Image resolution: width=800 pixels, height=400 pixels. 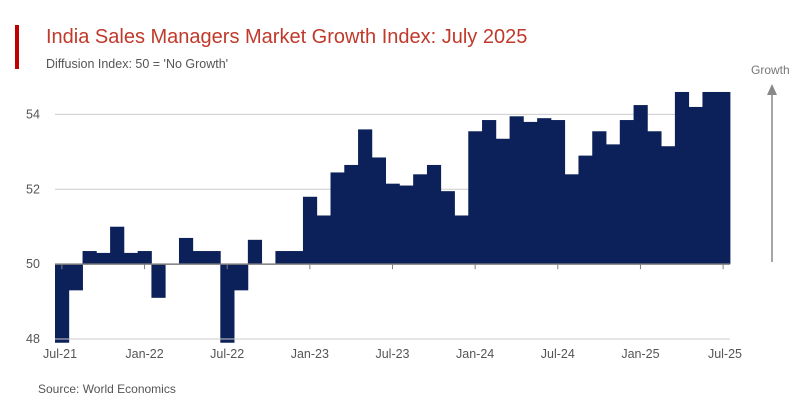 I want to click on growth-arrow, so click(x=772, y=173).